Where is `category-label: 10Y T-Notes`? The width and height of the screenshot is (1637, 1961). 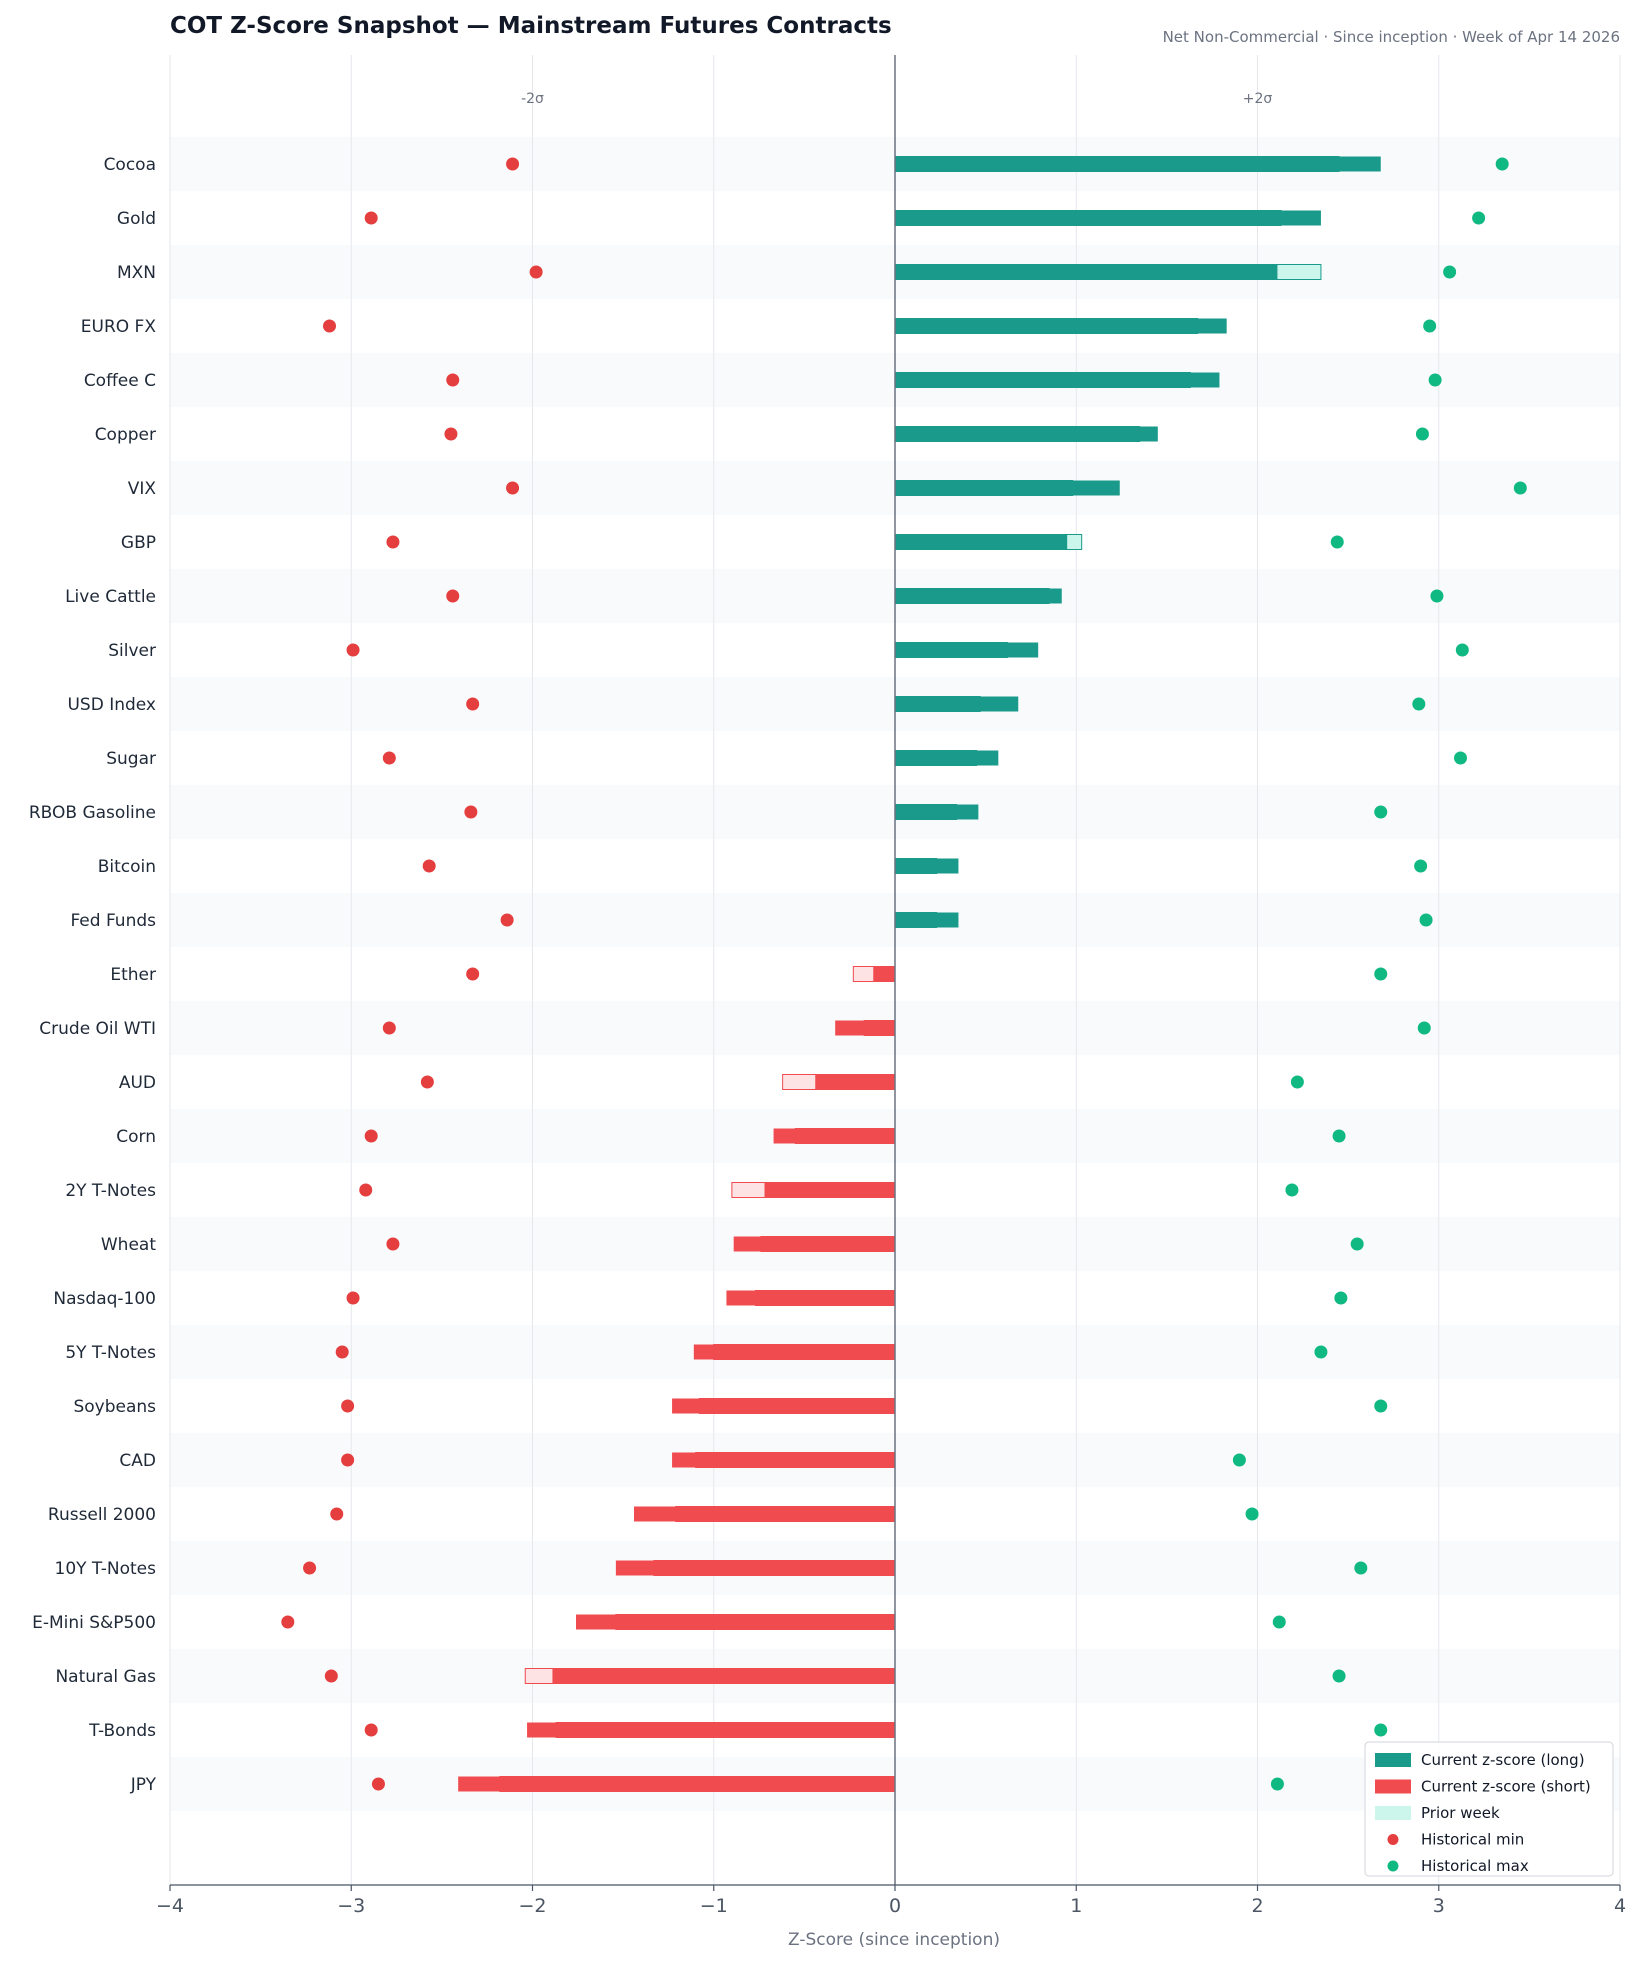 category-label: 10Y T-Notes is located at coordinates (106, 1569).